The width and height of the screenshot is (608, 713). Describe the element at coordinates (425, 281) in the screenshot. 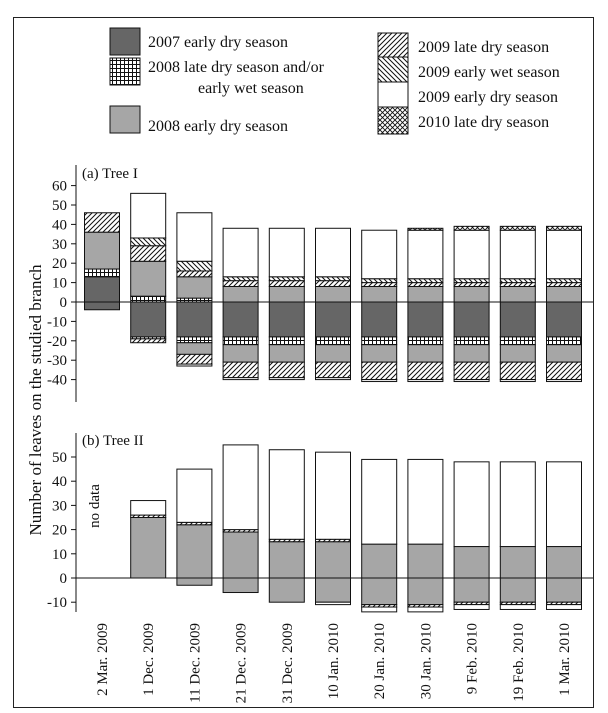

I see `bar-seg-tree1-7-pos-w09` at that location.